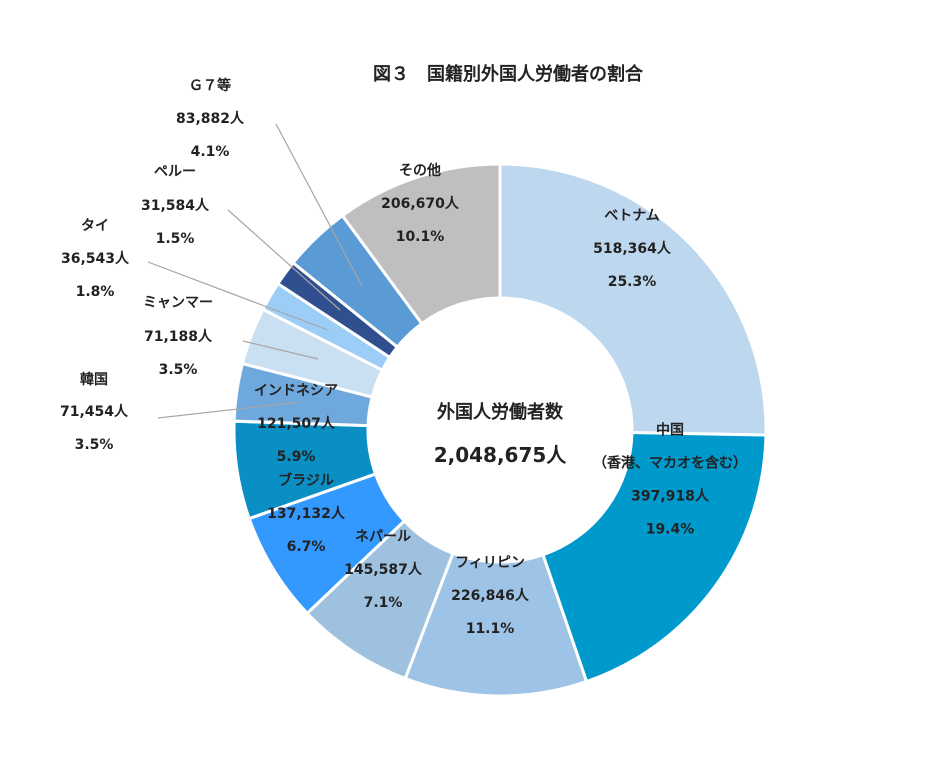  Describe the element at coordinates (383, 537) in the screenshot. I see `slice-3-name: ネパール` at that location.